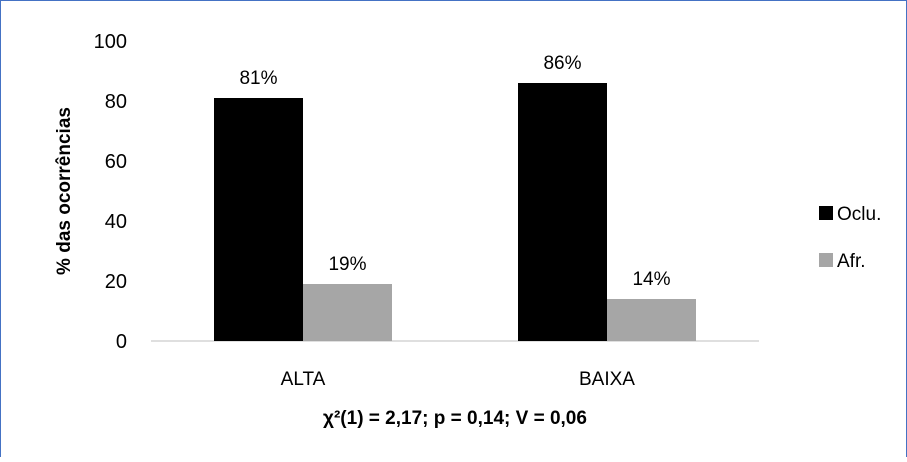 Image resolution: width=907 pixels, height=462 pixels. What do you see at coordinates (64, 191) in the screenshot?
I see `y-axis-label: % das ocorrências` at bounding box center [64, 191].